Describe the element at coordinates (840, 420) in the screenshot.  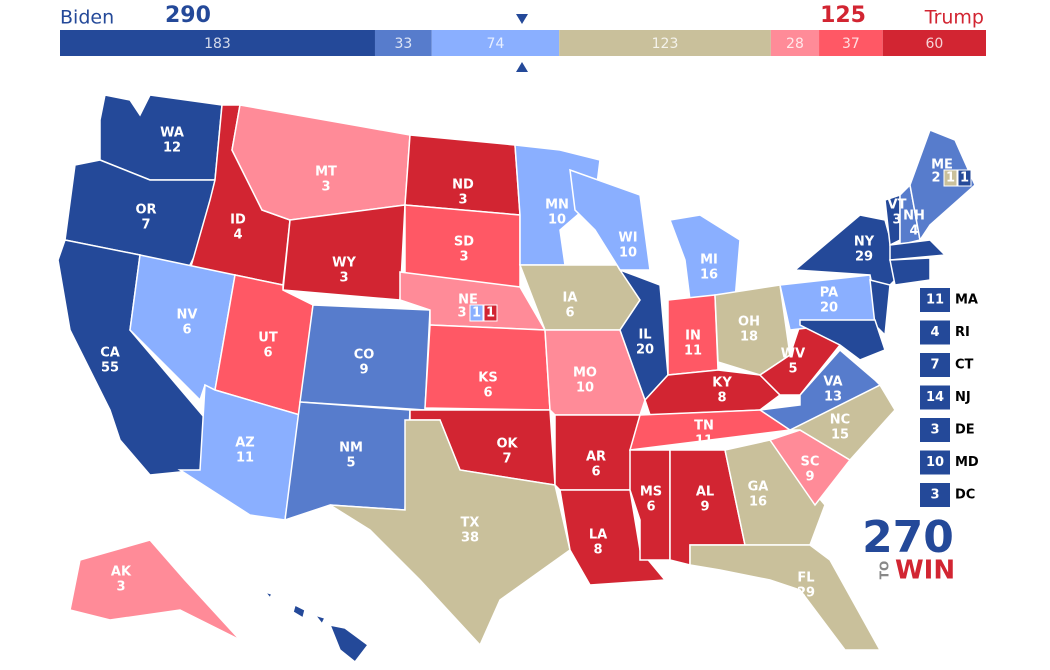
I see `state-label: NC` at that location.